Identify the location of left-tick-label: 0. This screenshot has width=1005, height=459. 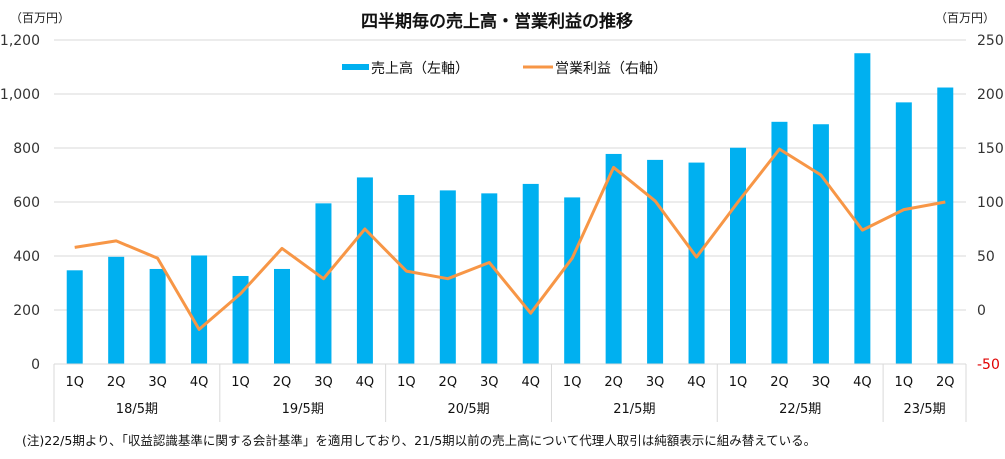
(35, 365).